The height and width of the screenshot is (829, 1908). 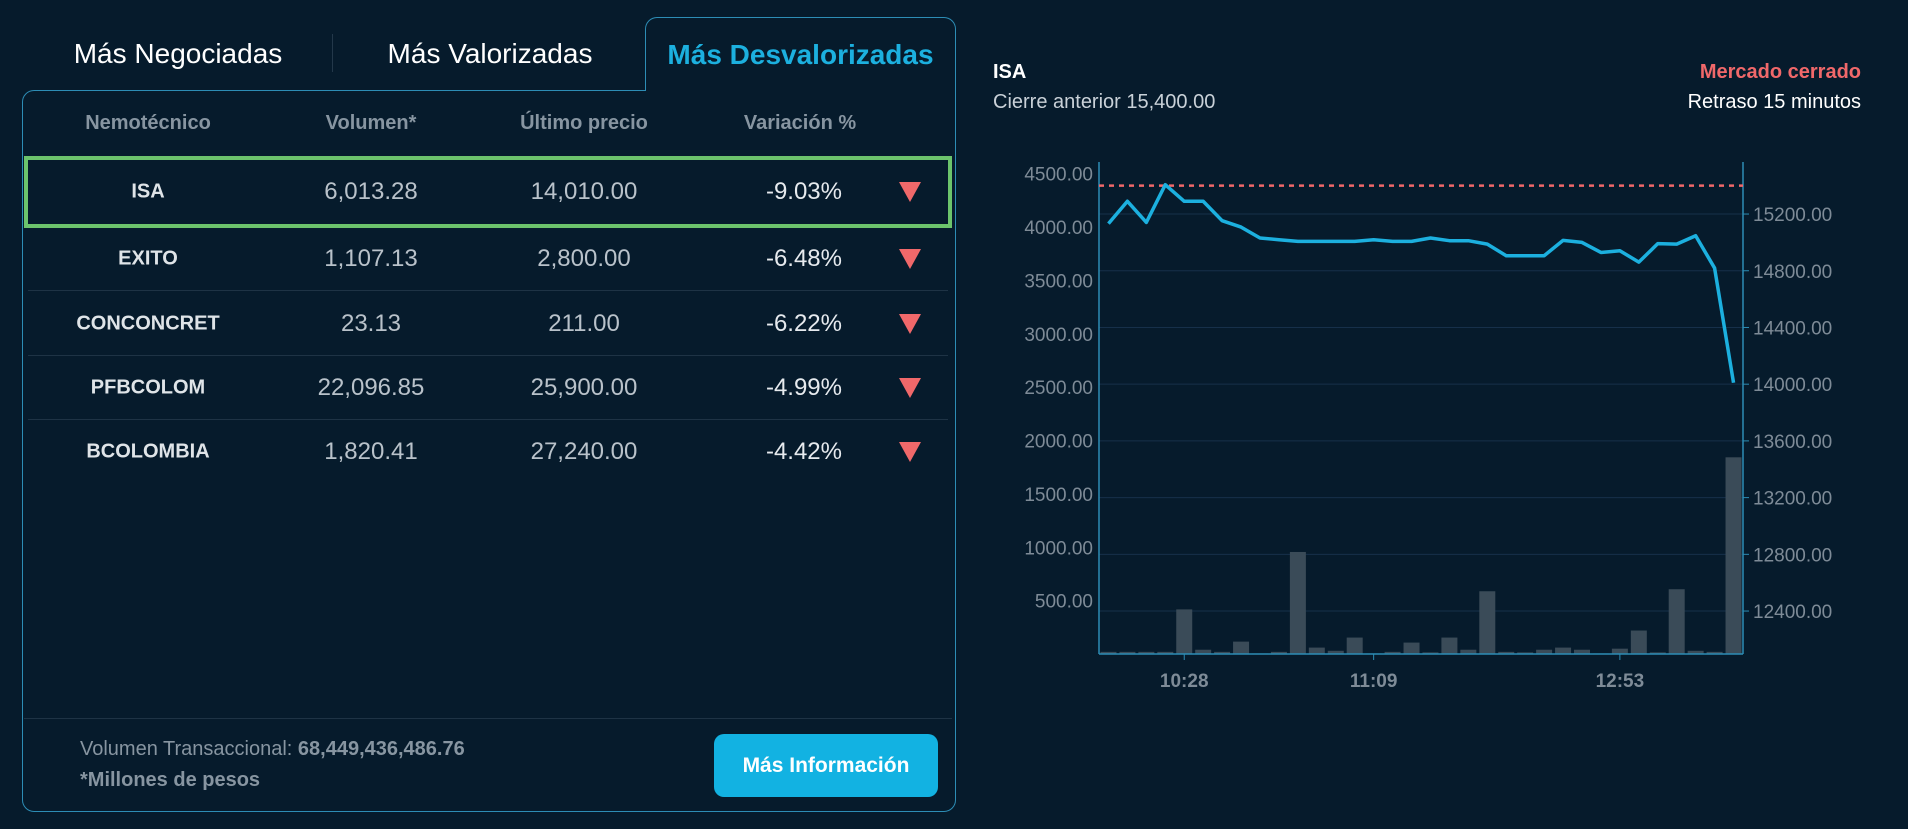 What do you see at coordinates (490, 53) in the screenshot?
I see `tab-mas-valorizadas: Más Valorizadas` at bounding box center [490, 53].